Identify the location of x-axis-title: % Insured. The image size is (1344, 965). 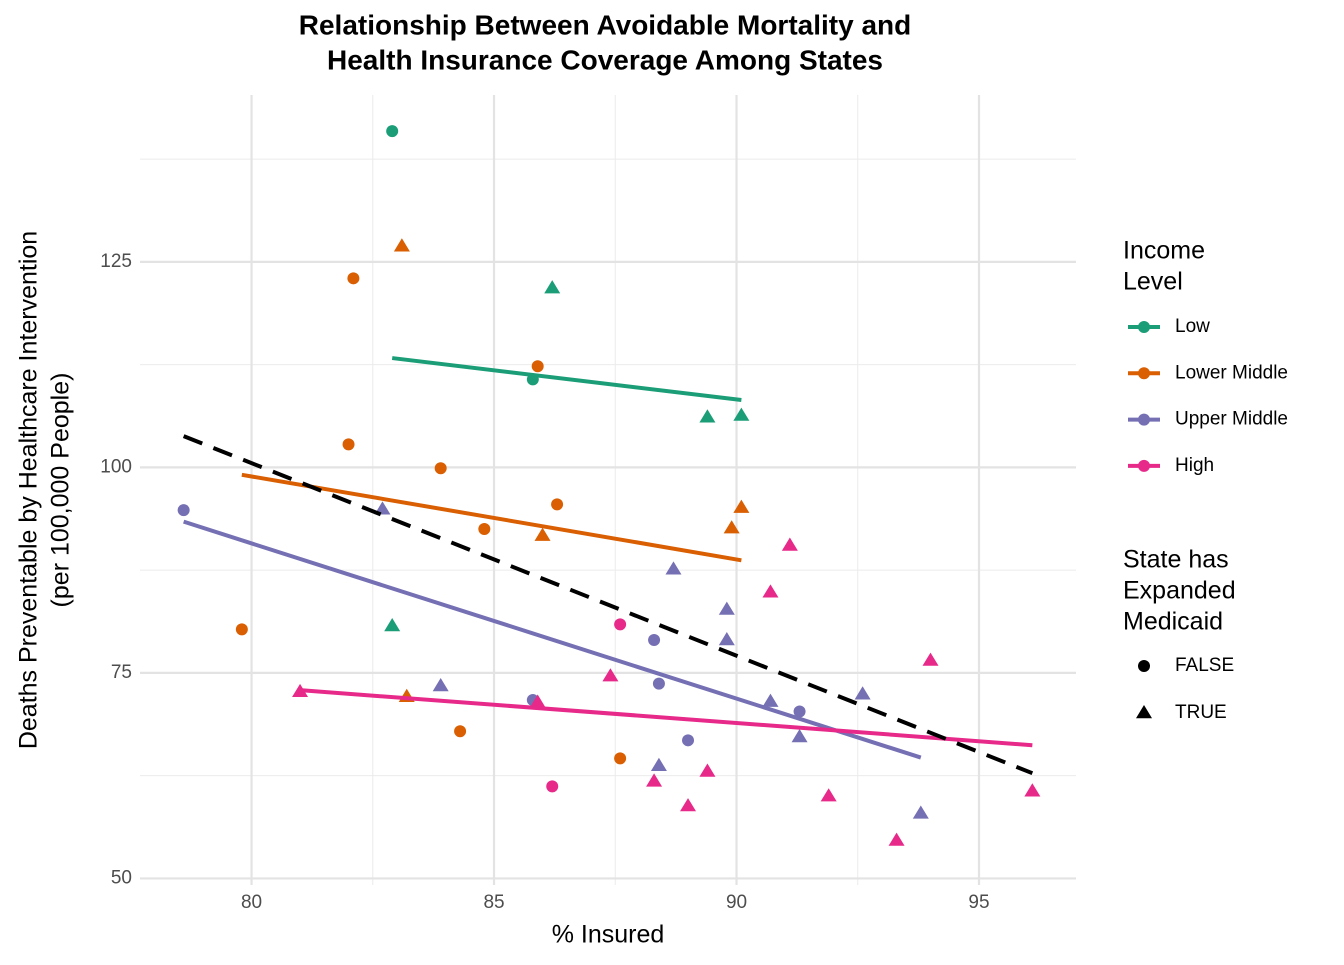
(608, 935).